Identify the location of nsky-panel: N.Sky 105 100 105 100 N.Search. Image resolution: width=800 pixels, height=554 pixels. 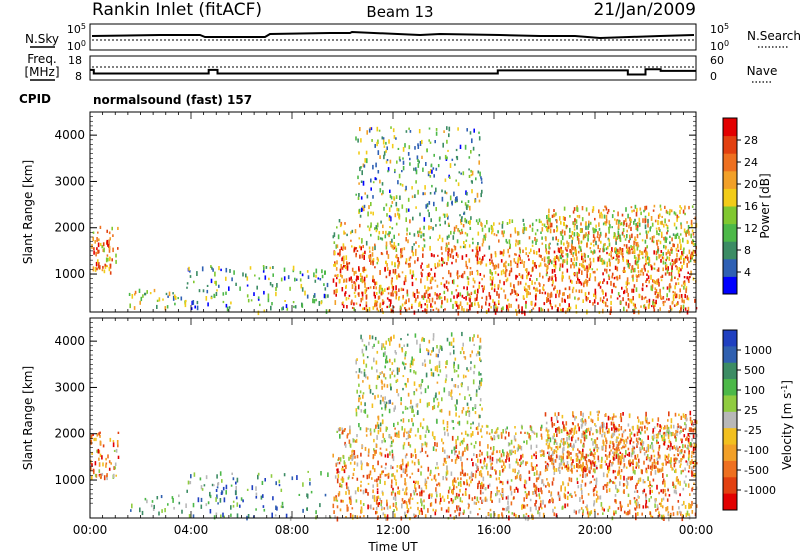
(412, 38).